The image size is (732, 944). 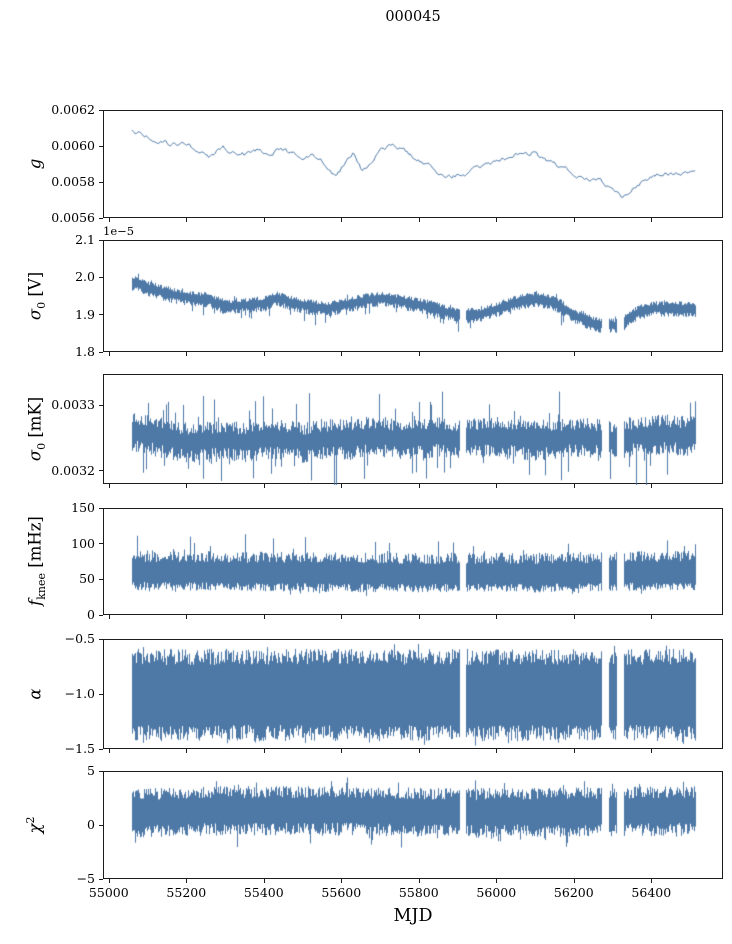 I want to click on panel-sigma0-v, so click(x=413, y=296).